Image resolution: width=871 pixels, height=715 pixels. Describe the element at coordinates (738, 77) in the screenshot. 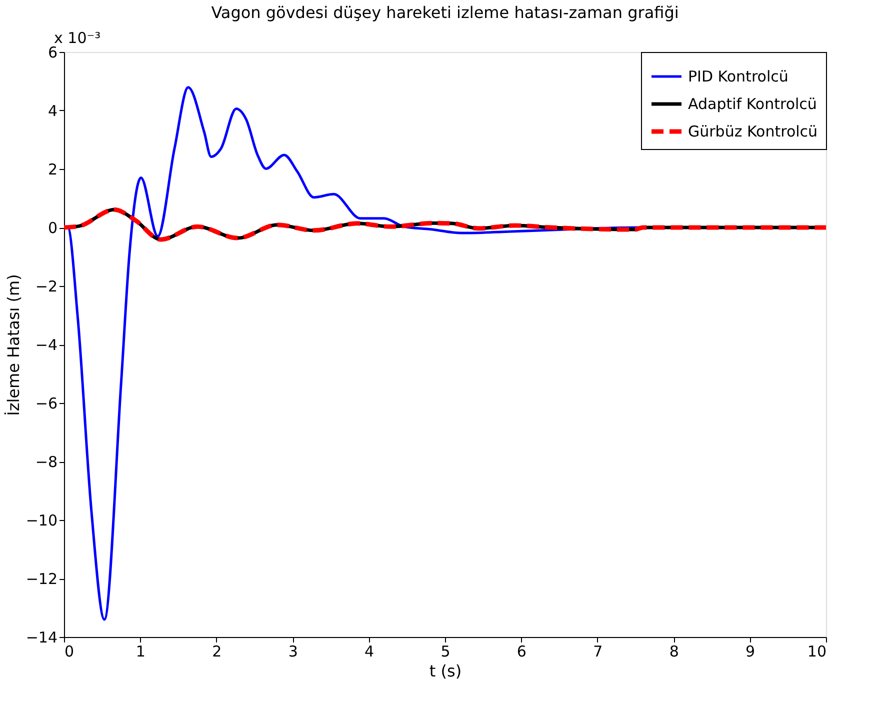

I see `legend-label: PID Kontrolcü` at that location.